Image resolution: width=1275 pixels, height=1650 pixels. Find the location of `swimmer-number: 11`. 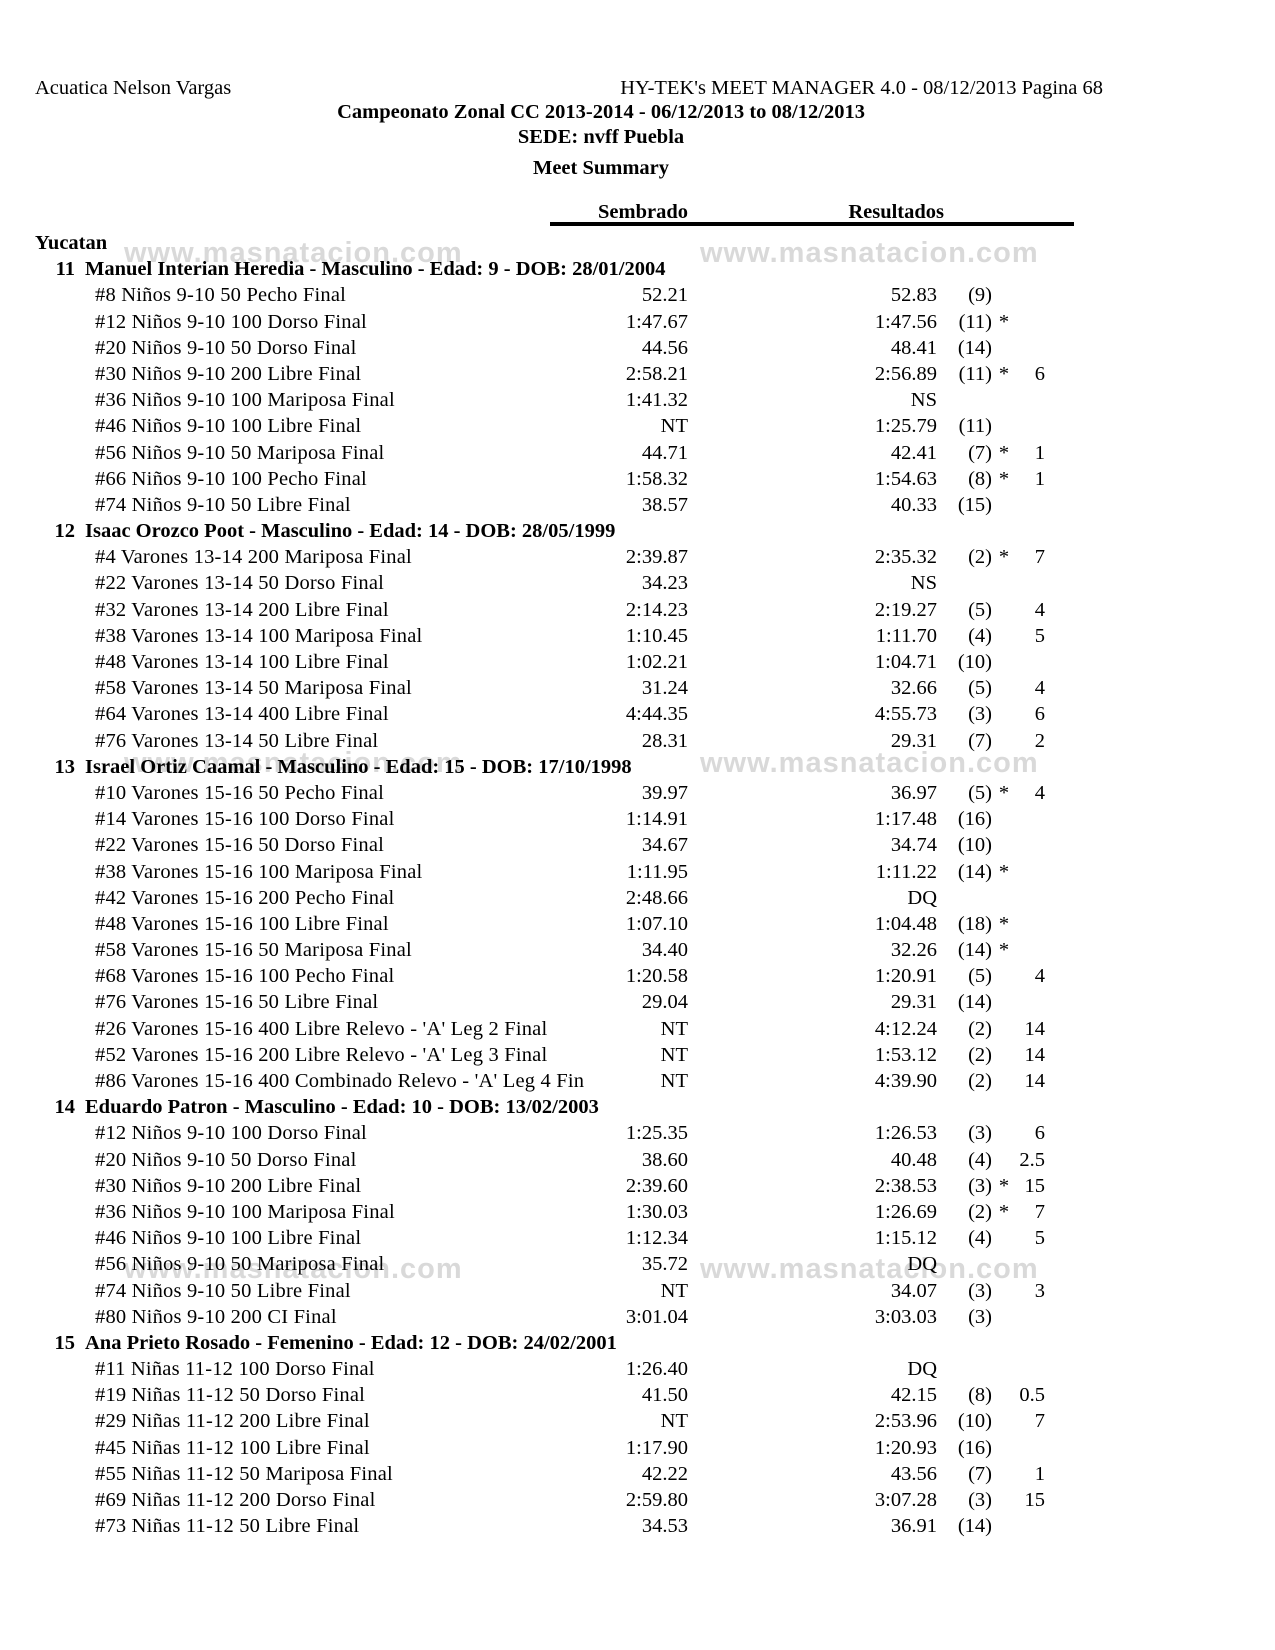

swimmer-number: 11 is located at coordinates (65, 269).